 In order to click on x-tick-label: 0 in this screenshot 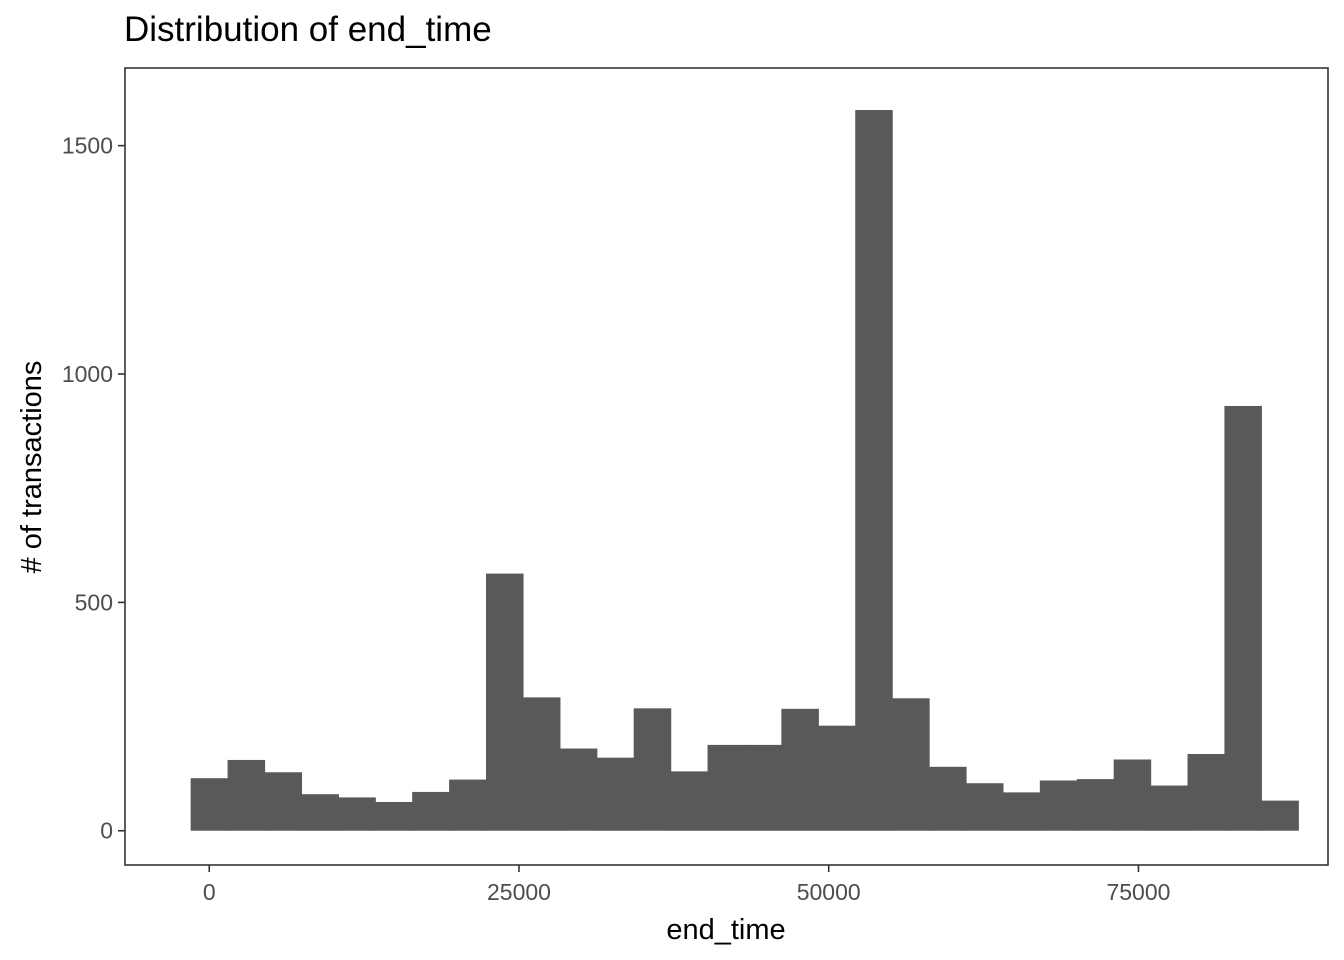, I will do `click(209, 892)`.